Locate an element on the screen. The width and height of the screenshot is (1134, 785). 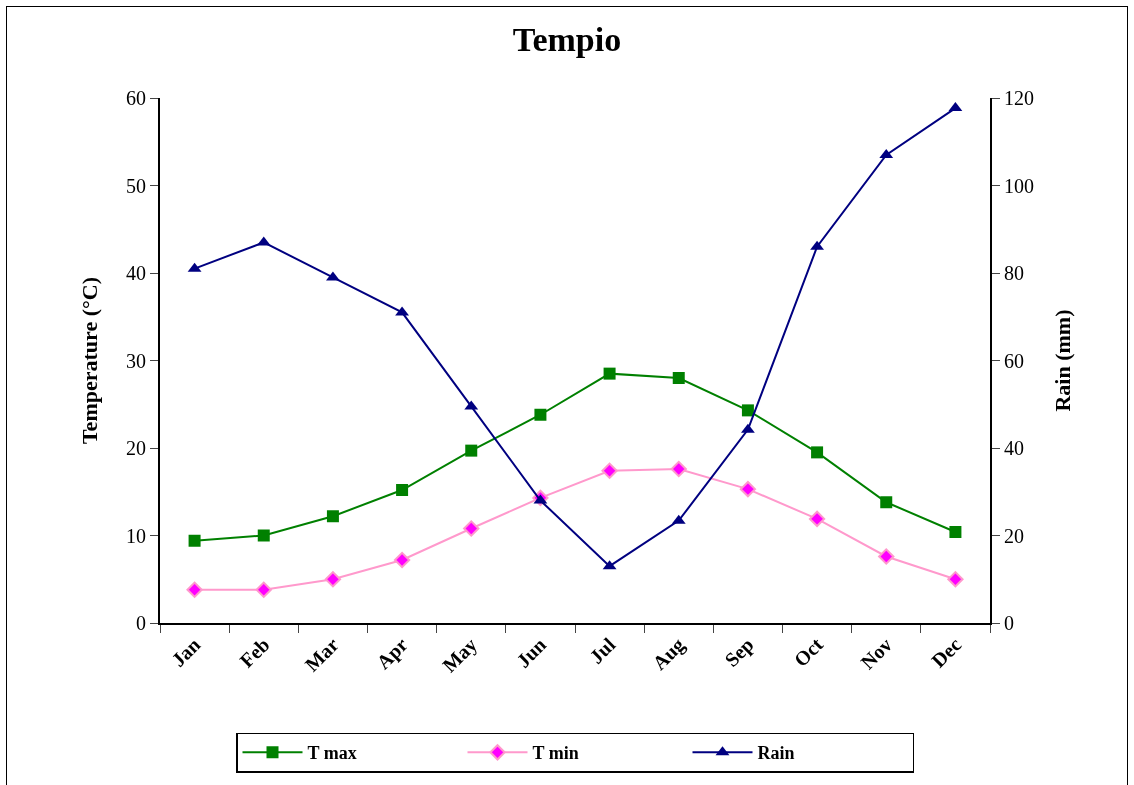
chart-title: Tempio is located at coordinates (567, 40).